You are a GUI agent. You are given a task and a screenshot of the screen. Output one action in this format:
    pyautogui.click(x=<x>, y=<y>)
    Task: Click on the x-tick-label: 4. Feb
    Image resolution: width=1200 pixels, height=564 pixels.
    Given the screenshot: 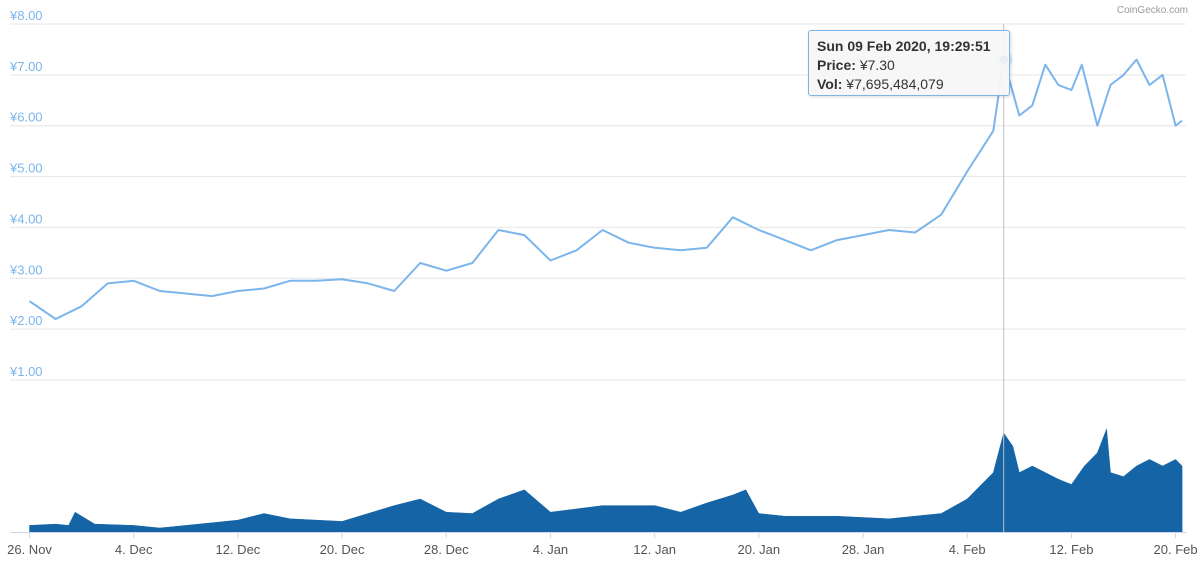 What is the action you would take?
    pyautogui.click(x=967, y=549)
    